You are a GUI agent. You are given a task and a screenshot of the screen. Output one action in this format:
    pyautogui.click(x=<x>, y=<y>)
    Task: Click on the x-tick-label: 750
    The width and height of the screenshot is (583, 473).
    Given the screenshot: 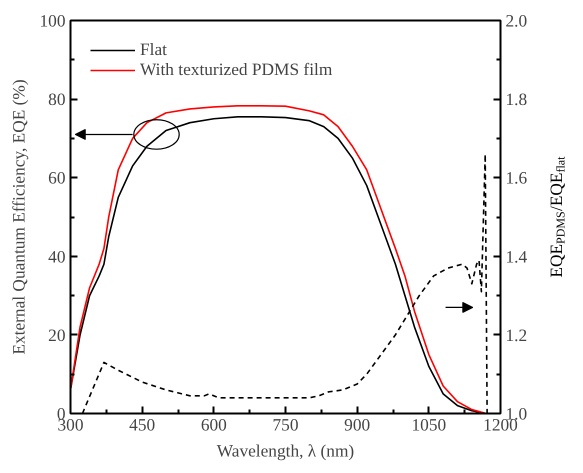 What is the action you would take?
    pyautogui.click(x=285, y=425)
    